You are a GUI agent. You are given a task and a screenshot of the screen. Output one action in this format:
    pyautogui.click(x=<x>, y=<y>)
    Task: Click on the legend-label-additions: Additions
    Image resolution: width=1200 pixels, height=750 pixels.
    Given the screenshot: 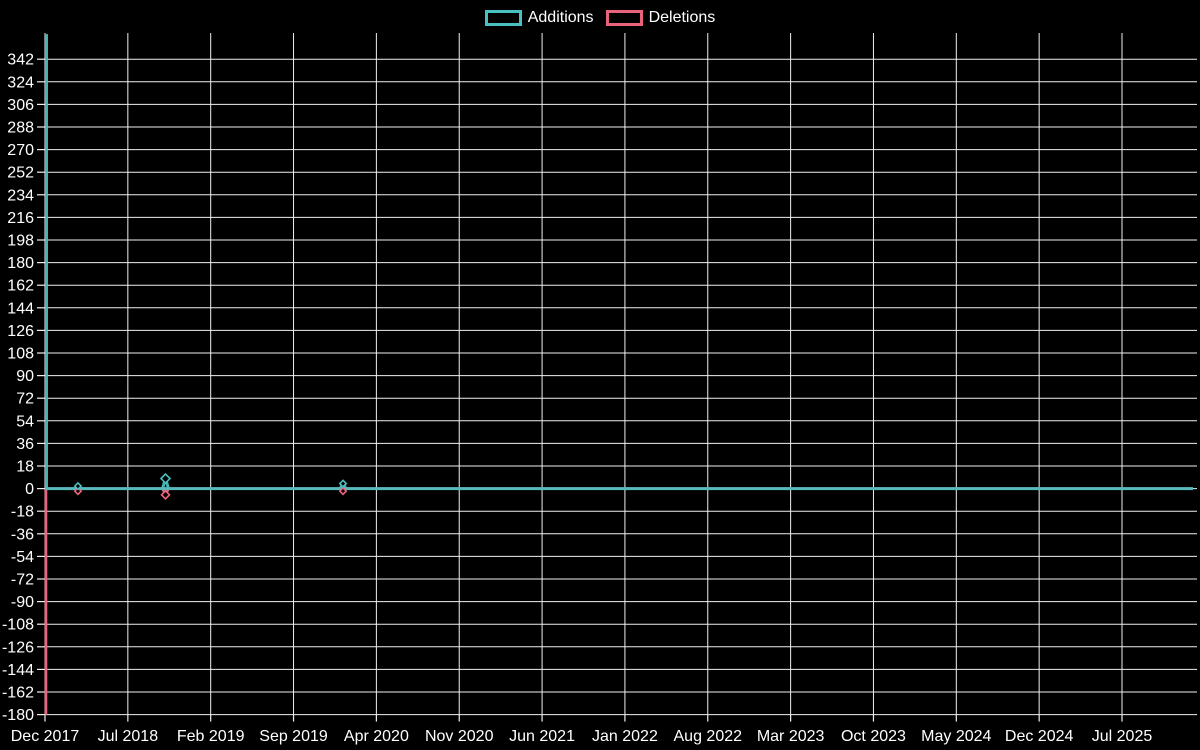 What is the action you would take?
    pyautogui.click(x=560, y=17)
    